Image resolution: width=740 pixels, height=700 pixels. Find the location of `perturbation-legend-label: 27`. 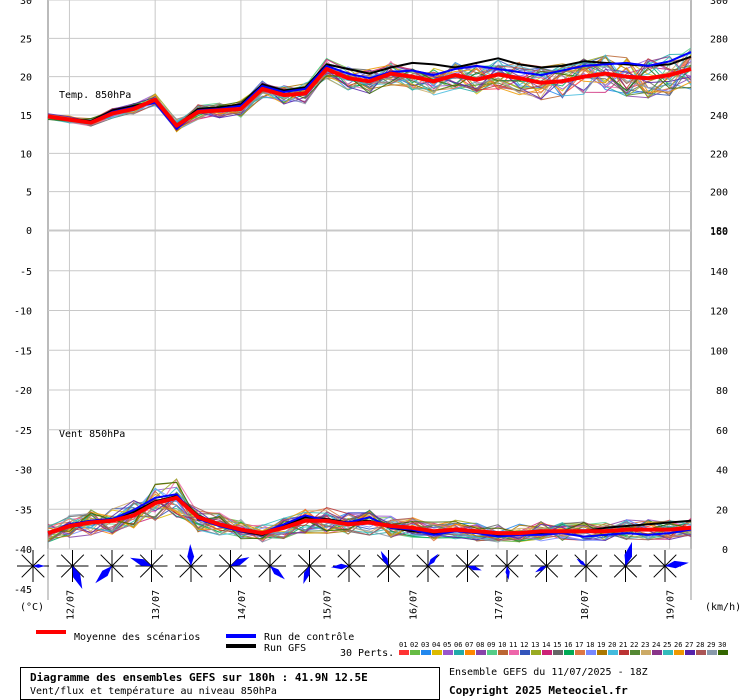

perturbation-legend-label: 27 is located at coordinates (689, 645).